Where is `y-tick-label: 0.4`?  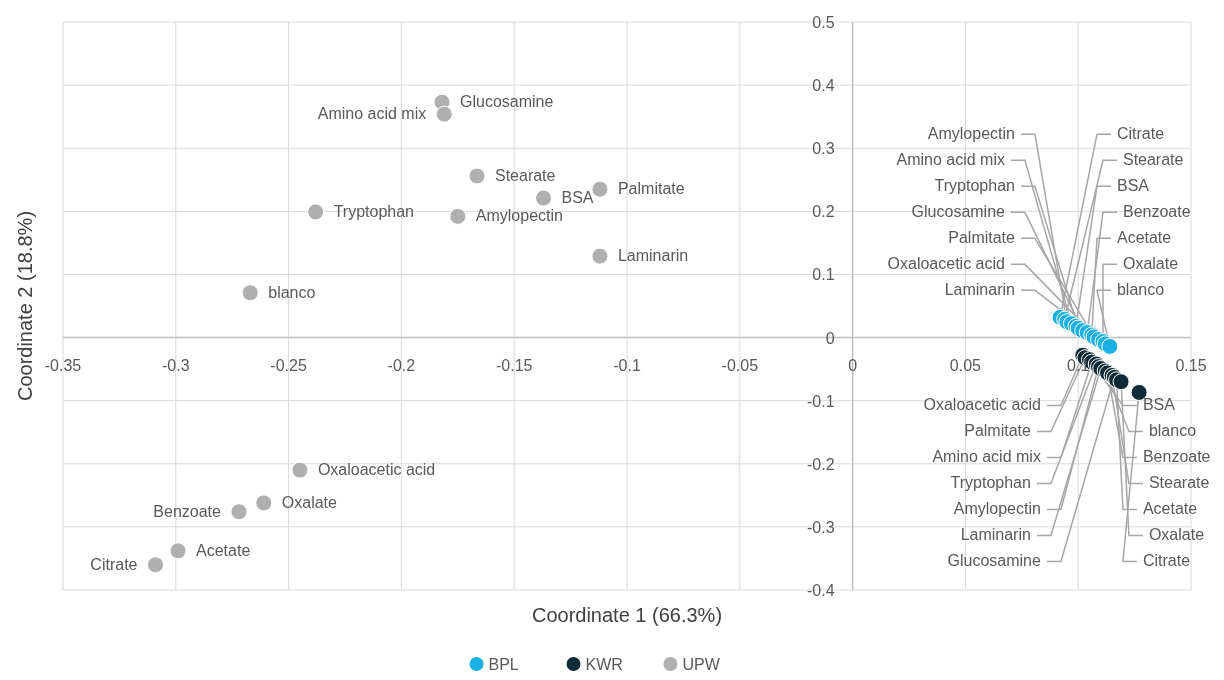
y-tick-label: 0.4 is located at coordinates (823, 86).